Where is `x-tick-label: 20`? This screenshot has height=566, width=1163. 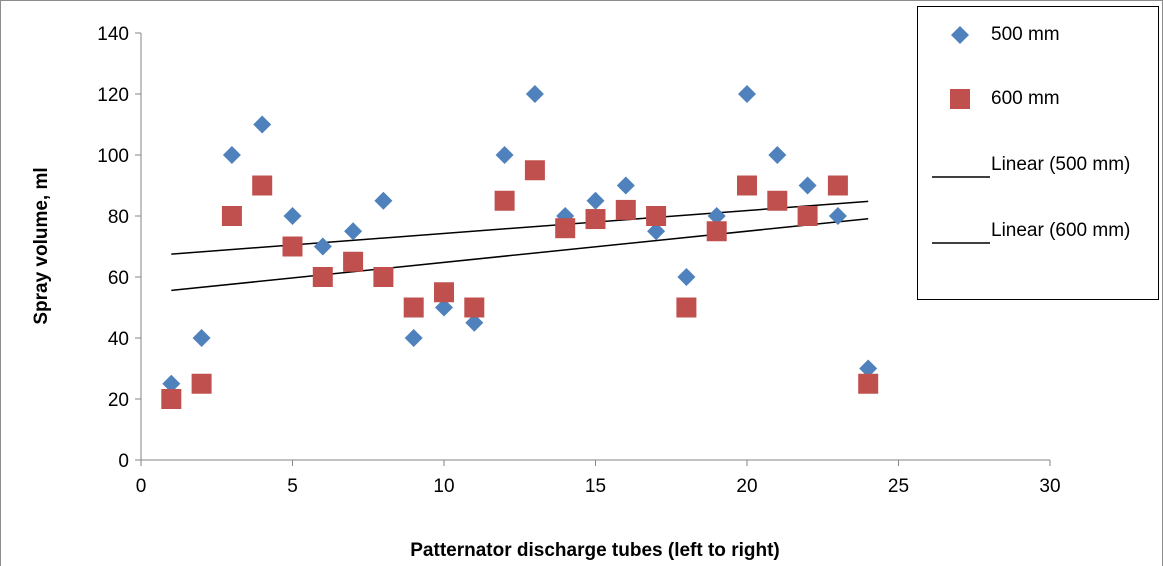
x-tick-label: 20 is located at coordinates (746, 486).